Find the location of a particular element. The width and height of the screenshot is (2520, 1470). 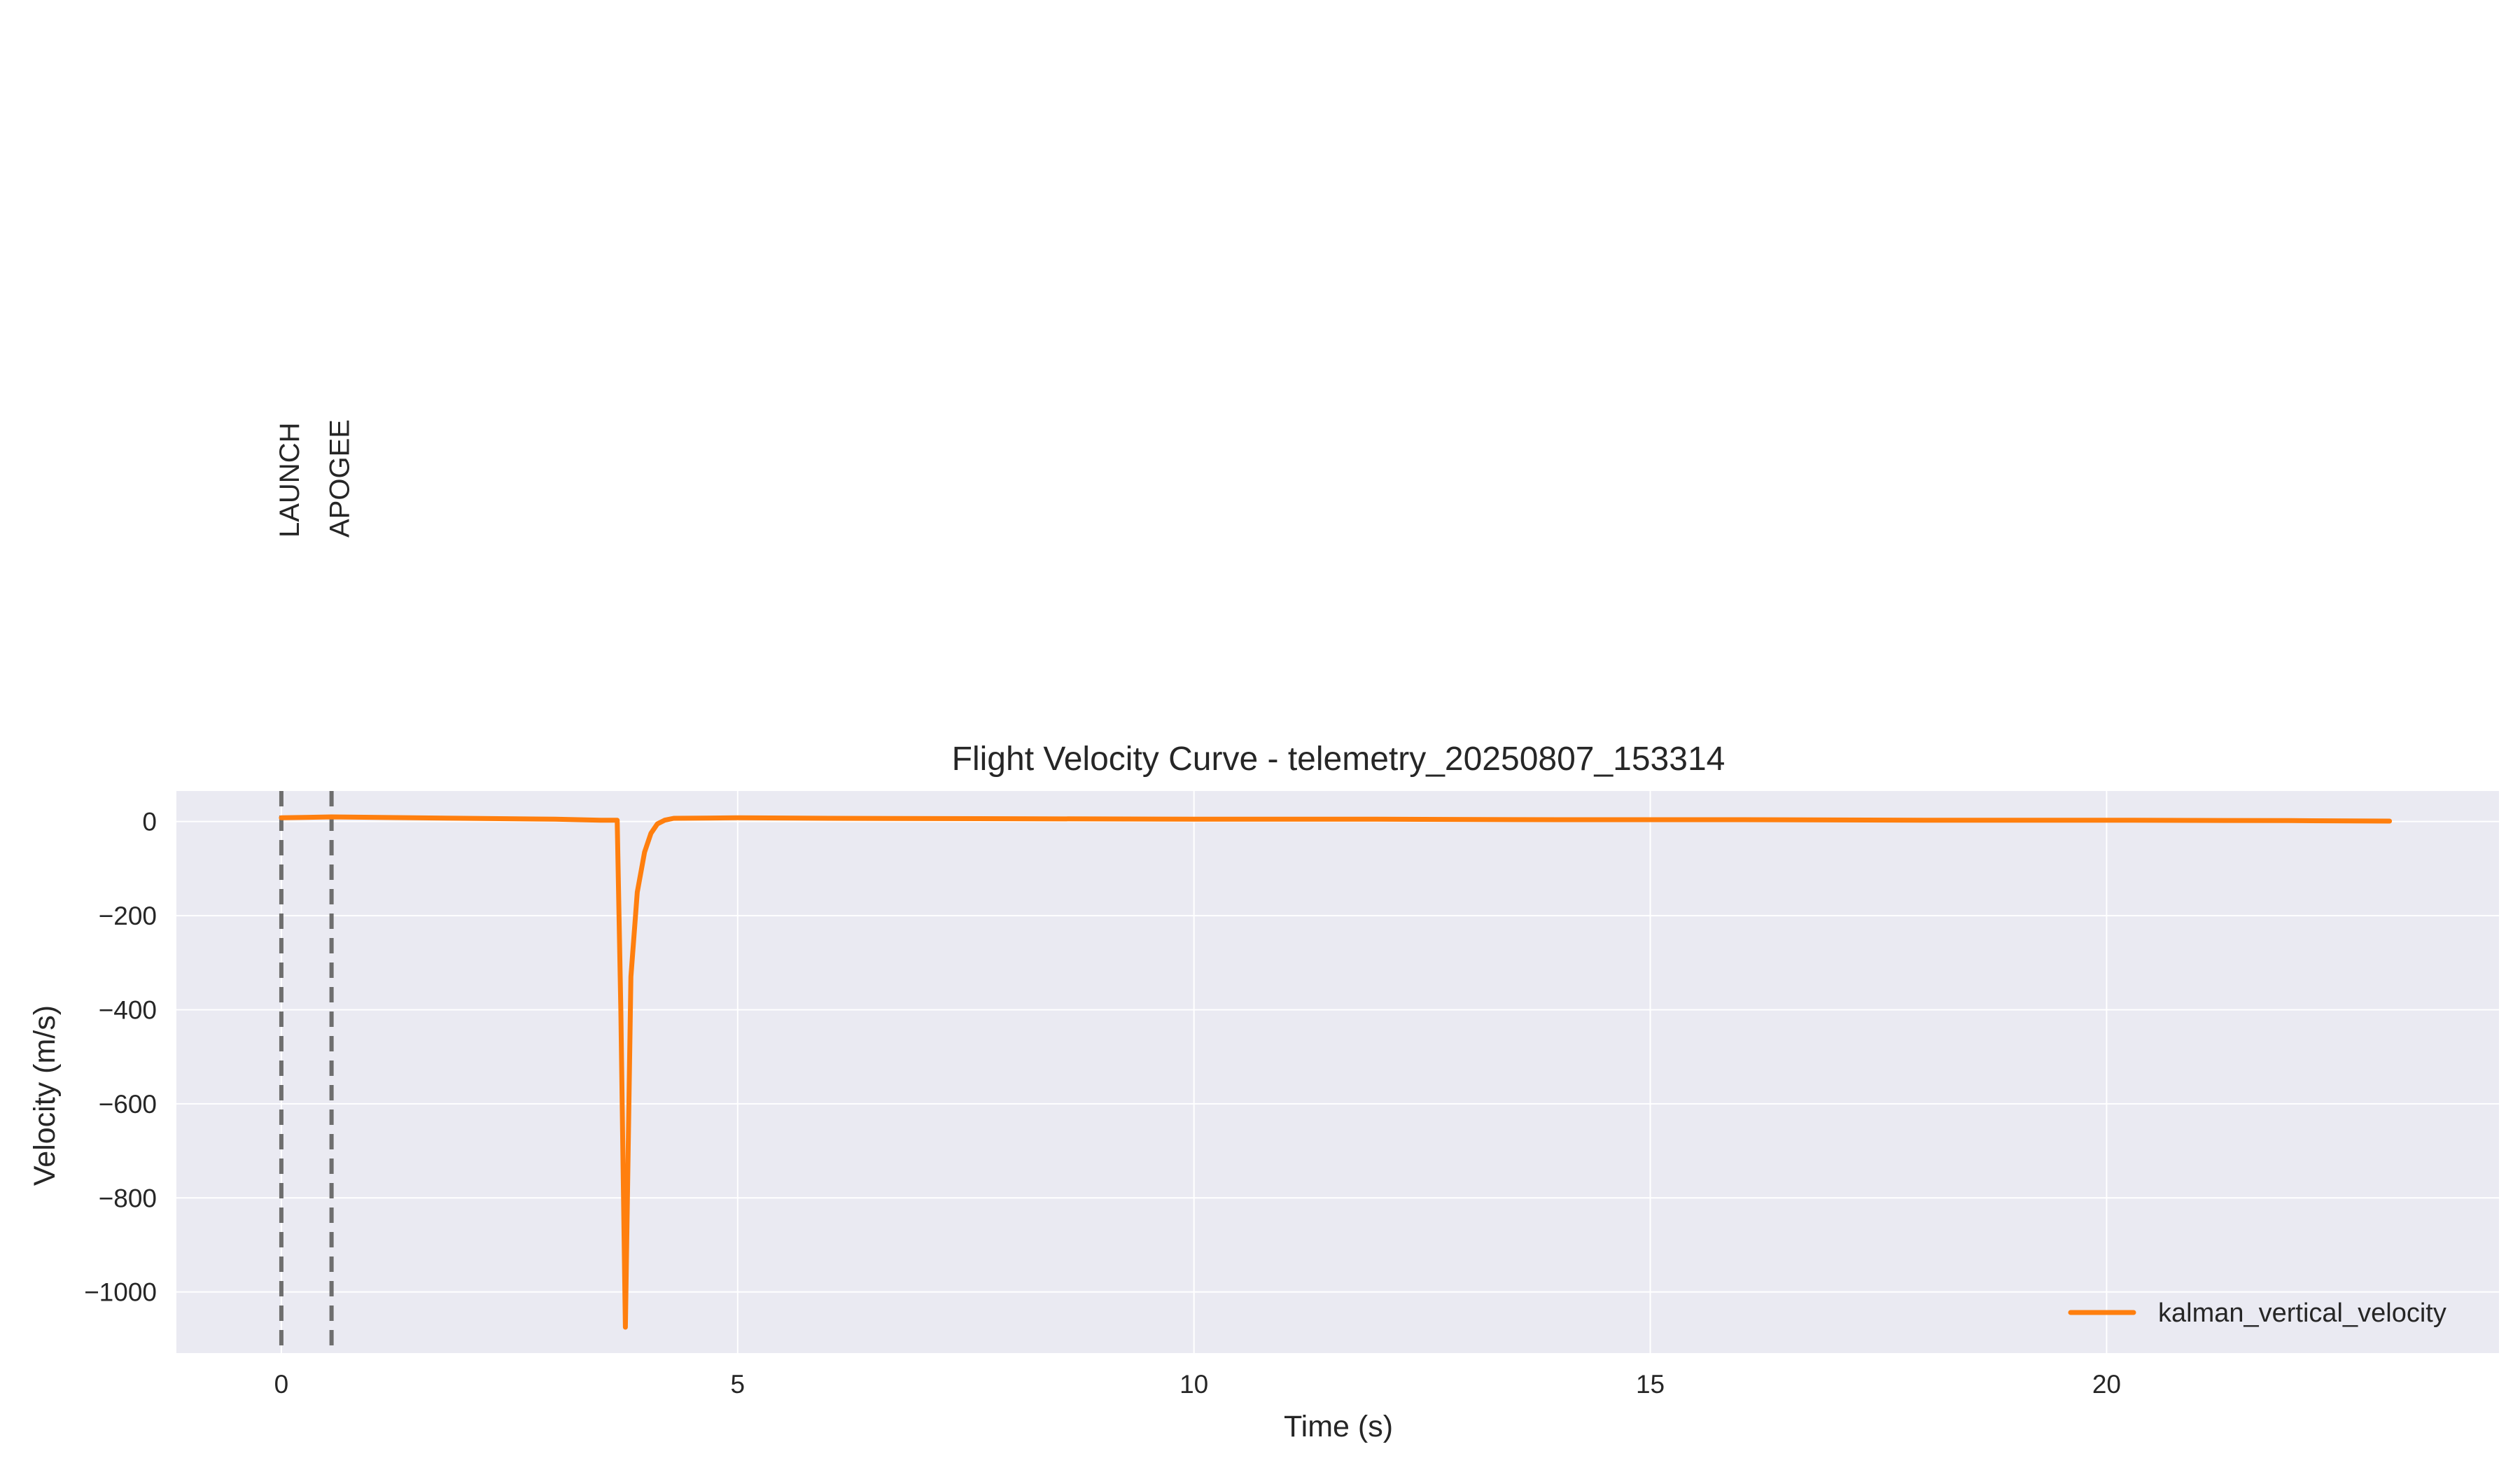

y-tick-label: 0 is located at coordinates (149, 822).